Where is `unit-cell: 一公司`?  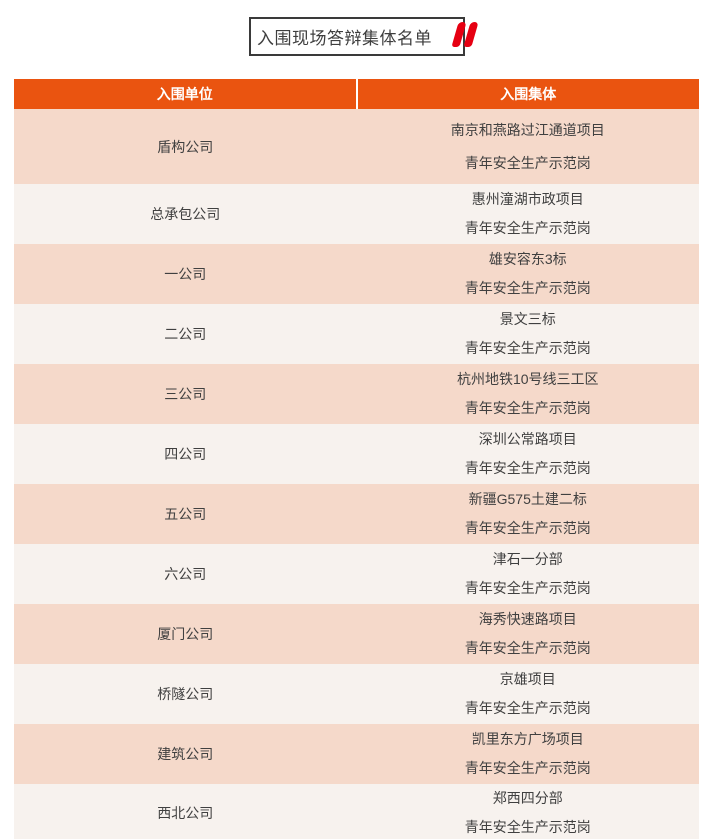 unit-cell: 一公司 is located at coordinates (185, 274).